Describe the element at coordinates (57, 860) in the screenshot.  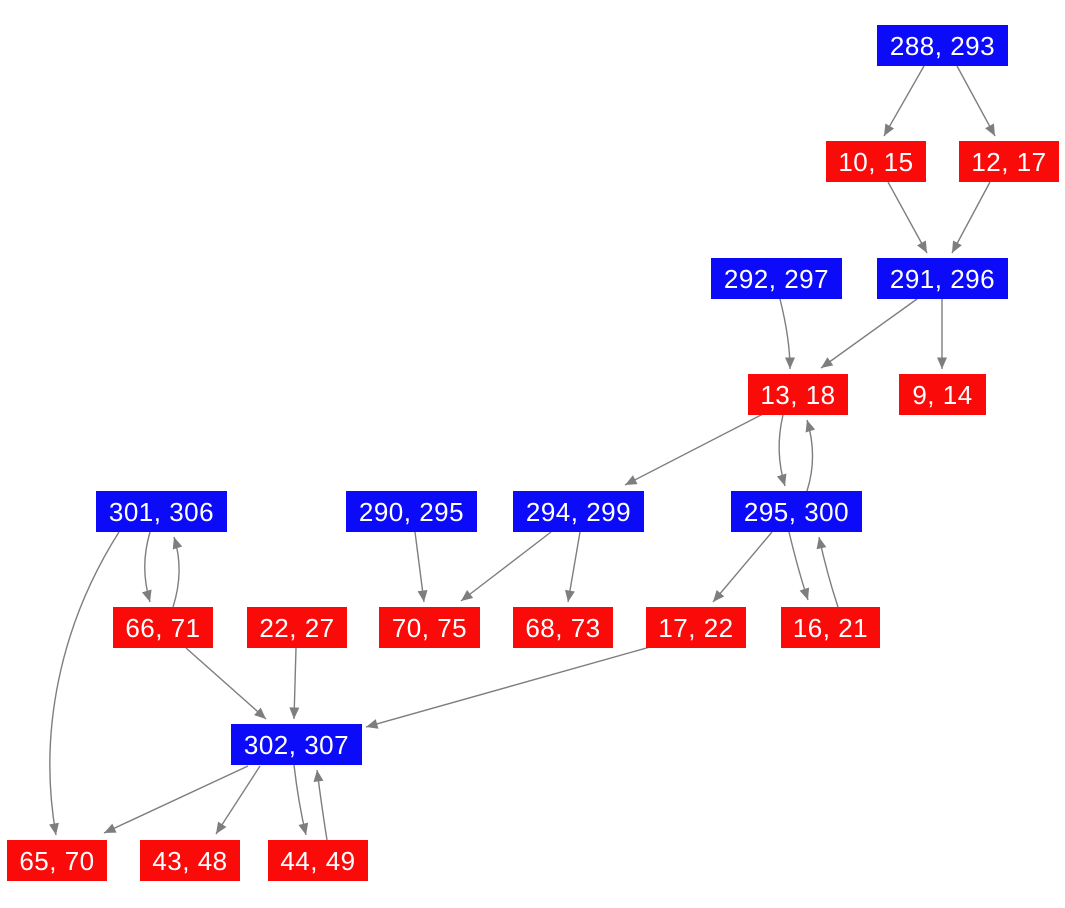
I see `node-65-70: 65, 70` at that location.